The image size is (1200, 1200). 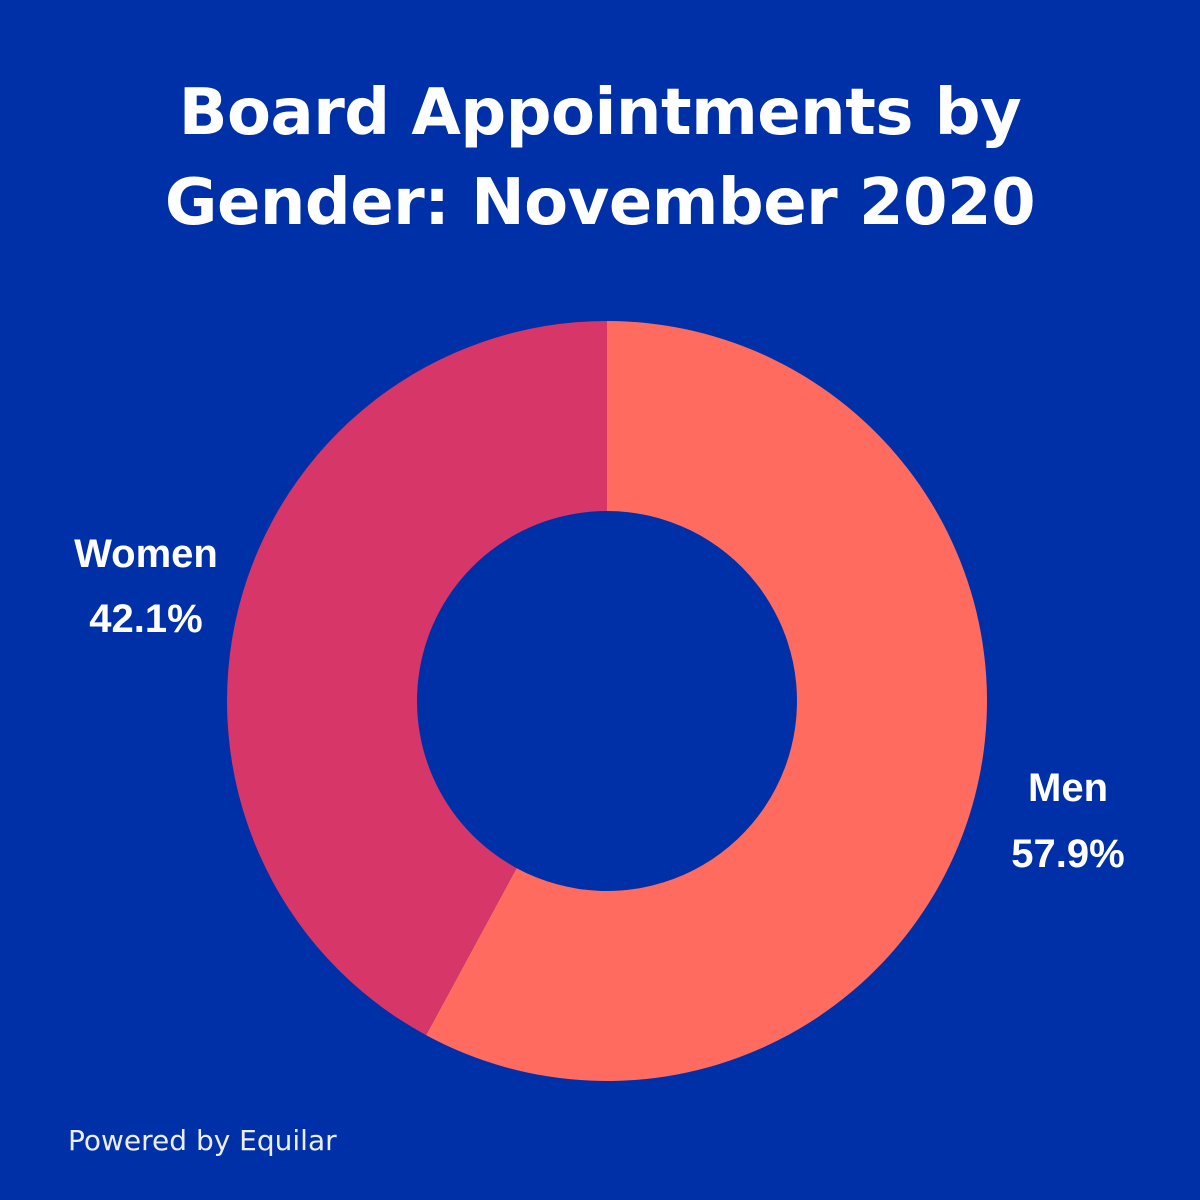 I want to click on slice-label-men: Men, so click(x=1068, y=788).